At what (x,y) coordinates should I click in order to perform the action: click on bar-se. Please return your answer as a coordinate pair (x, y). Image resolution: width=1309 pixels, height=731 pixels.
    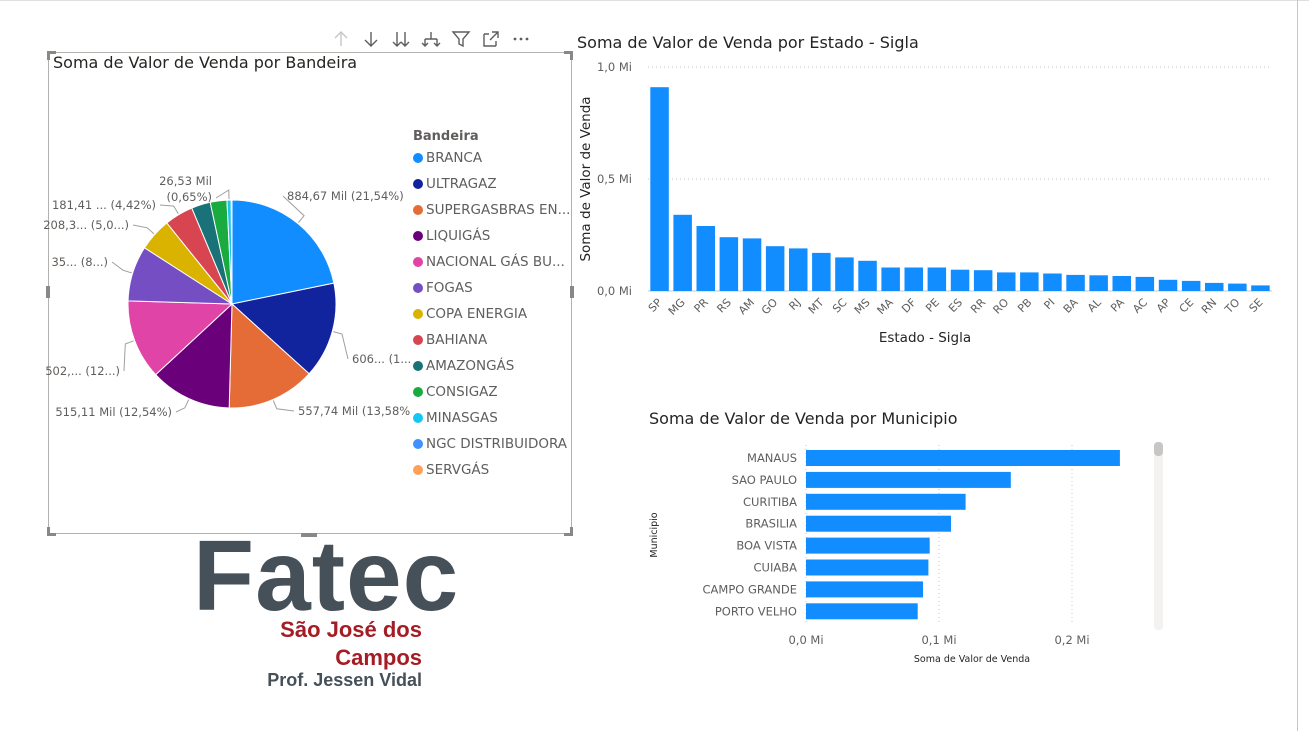
    Looking at the image, I should click on (1260, 288).